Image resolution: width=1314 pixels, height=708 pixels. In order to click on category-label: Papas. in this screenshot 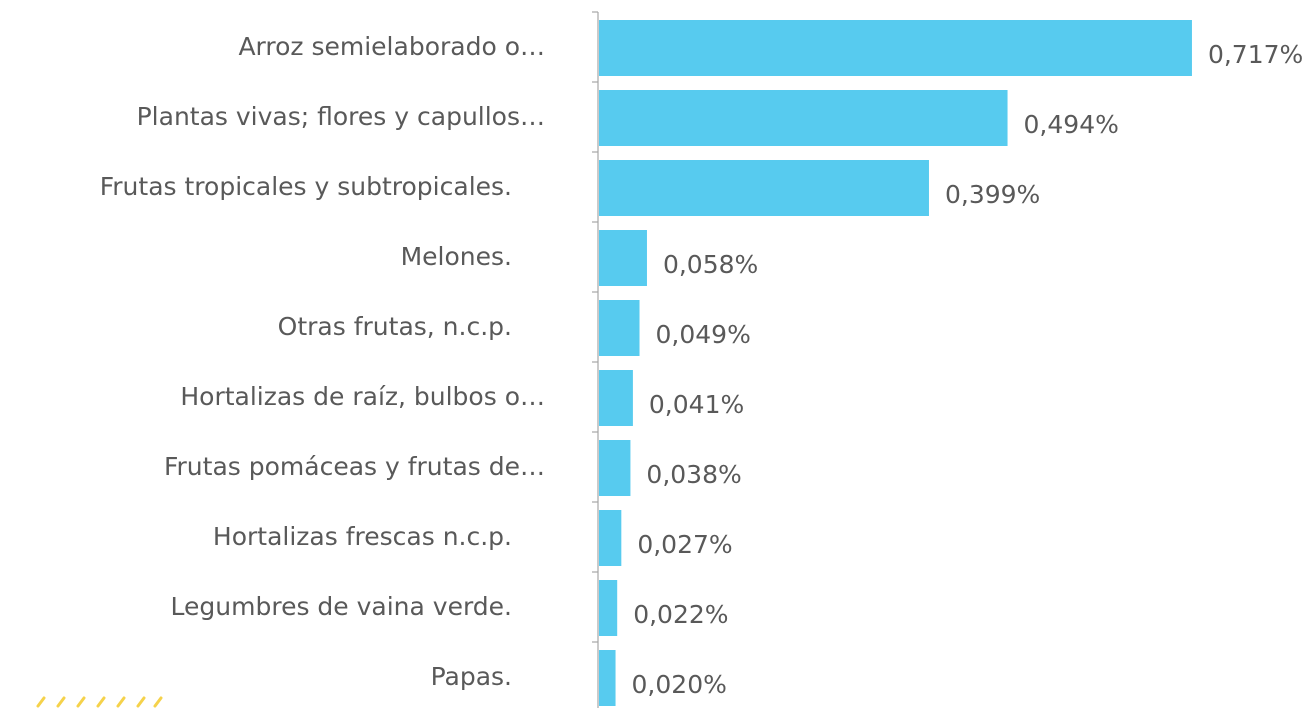, I will do `click(471, 676)`.